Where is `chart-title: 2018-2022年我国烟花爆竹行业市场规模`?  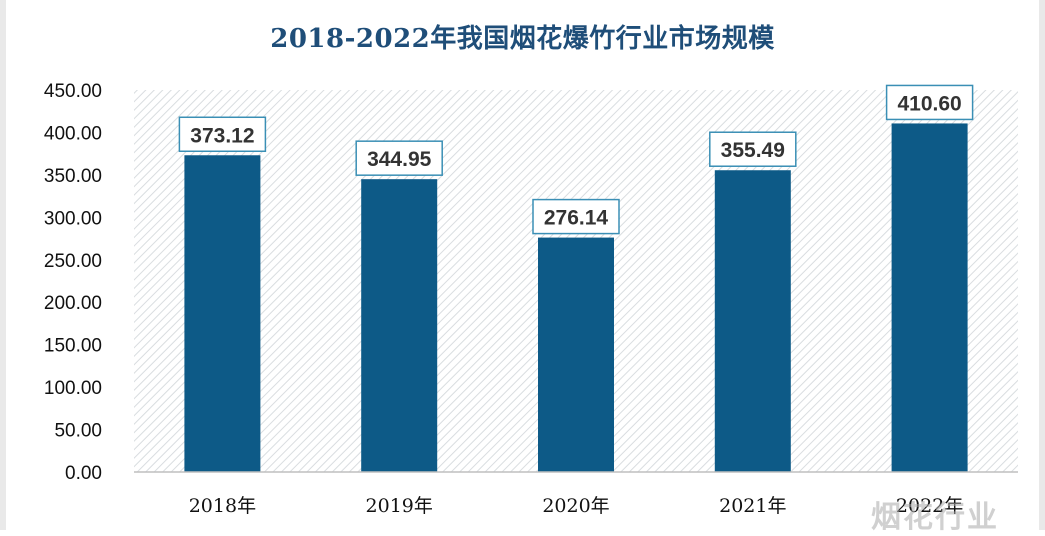 chart-title: 2018-2022年我国烟花爆竹行业市场规模 is located at coordinates (522, 39).